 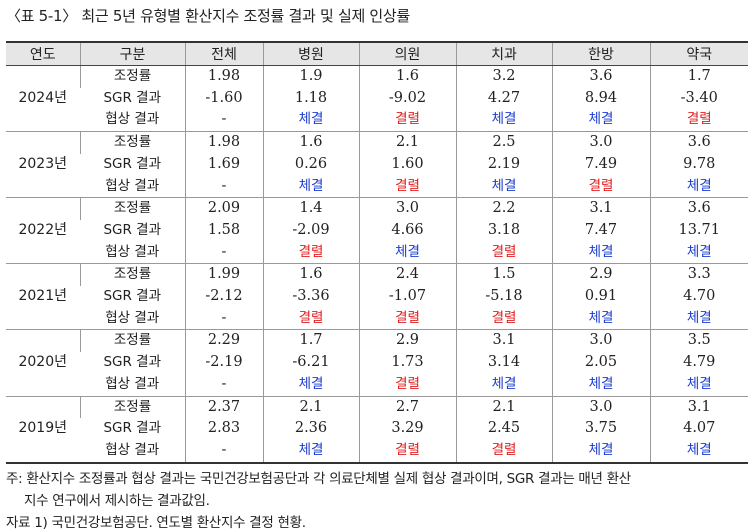 I want to click on table-row: 2021년 조정률 1.99 1.6 2.4 1.5 2.9 3.3, so click(x=377, y=296).